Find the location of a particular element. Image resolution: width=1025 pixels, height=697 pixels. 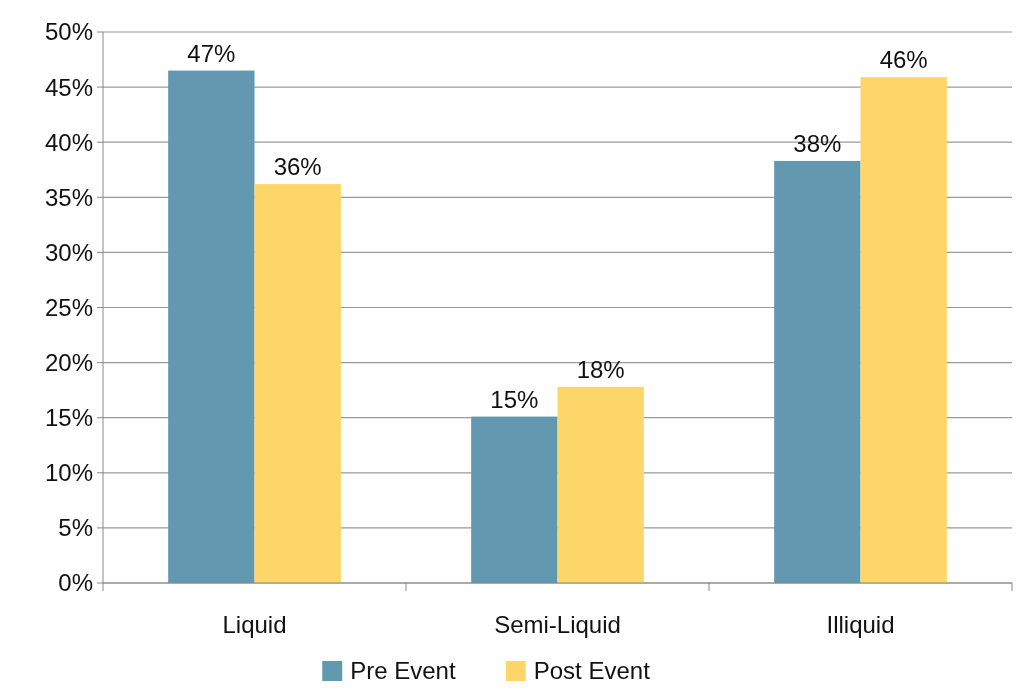

data-label: 18% is located at coordinates (600, 369).